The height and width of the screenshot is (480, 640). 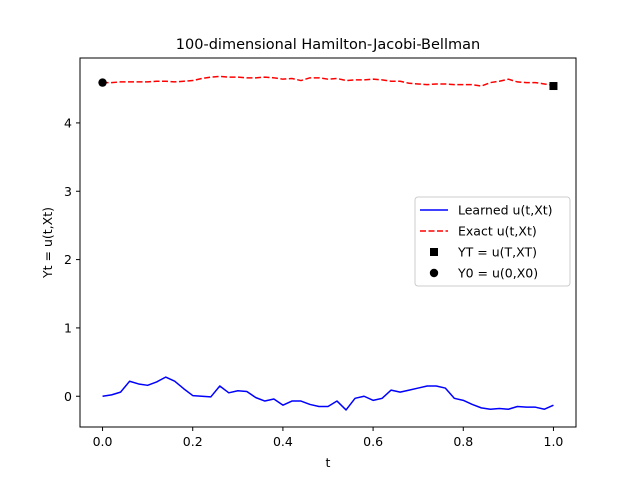 What do you see at coordinates (328, 438) in the screenshot?
I see `x-axis: 0.0 0.2 0.4 0.6 0.8 1.0` at bounding box center [328, 438].